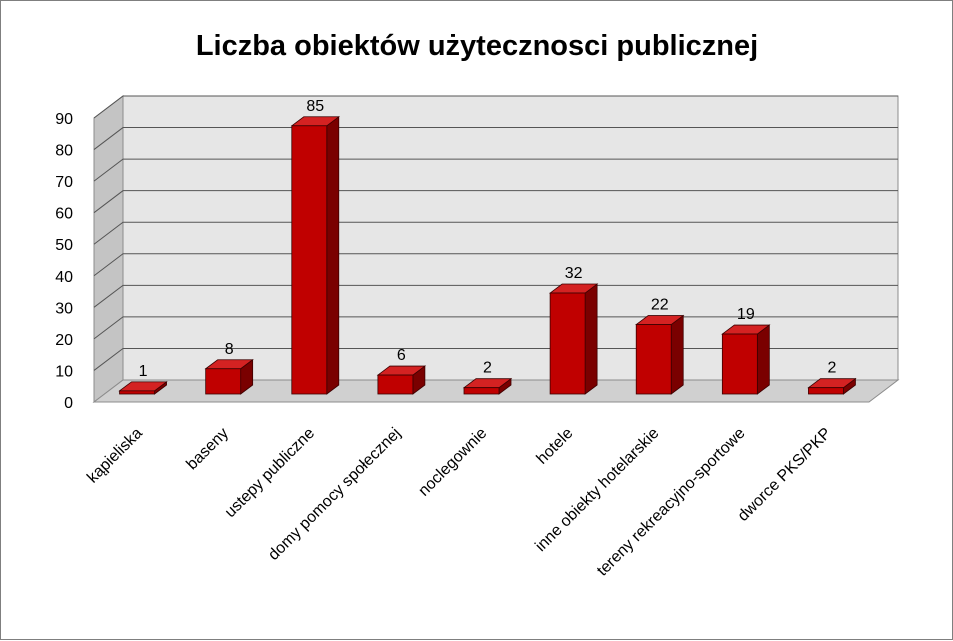 This screenshot has height=641, width=953. Describe the element at coordinates (315, 106) in the screenshot. I see `data-label: 85` at that location.